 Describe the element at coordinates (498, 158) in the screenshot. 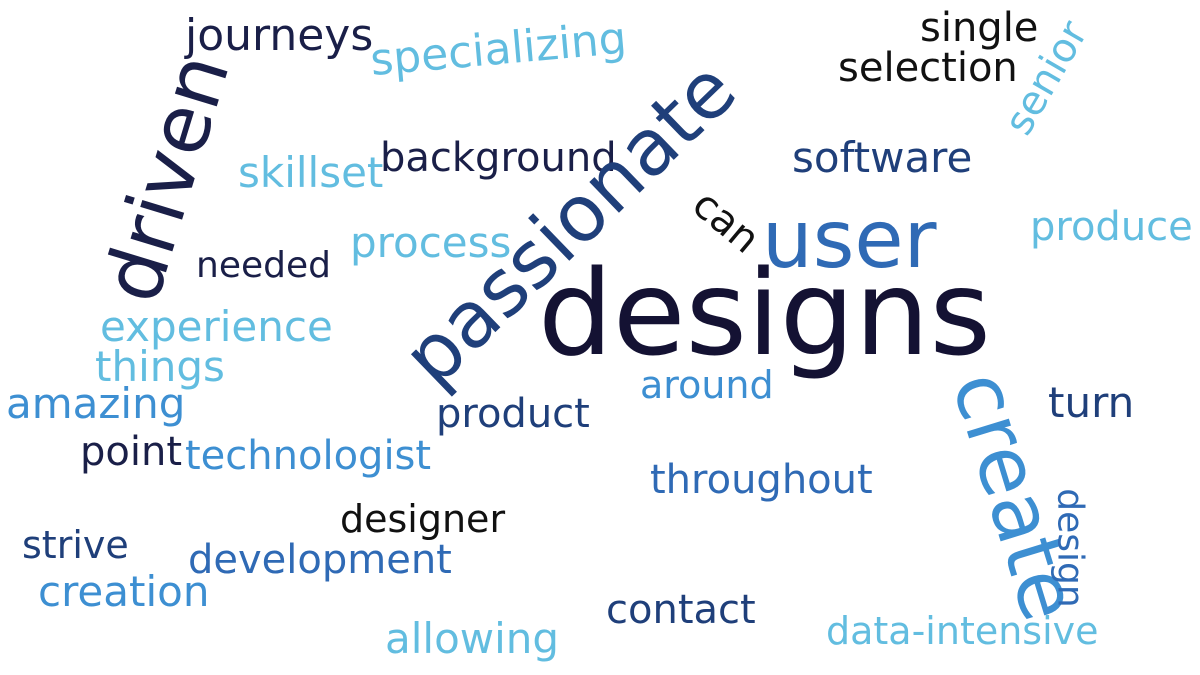

I see `word-background: background` at that location.